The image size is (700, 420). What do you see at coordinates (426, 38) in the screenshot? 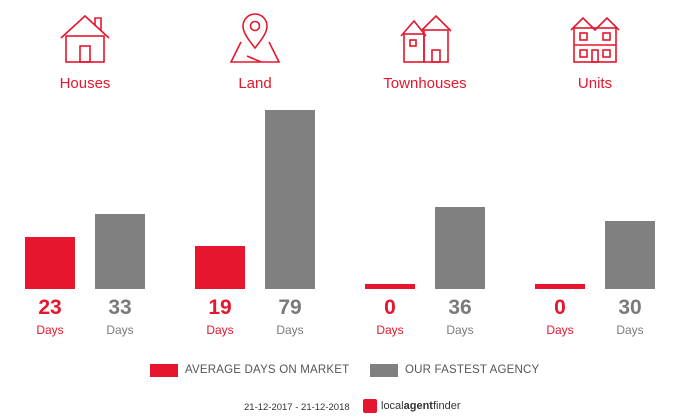
I see `townhouses-icon` at bounding box center [426, 38].